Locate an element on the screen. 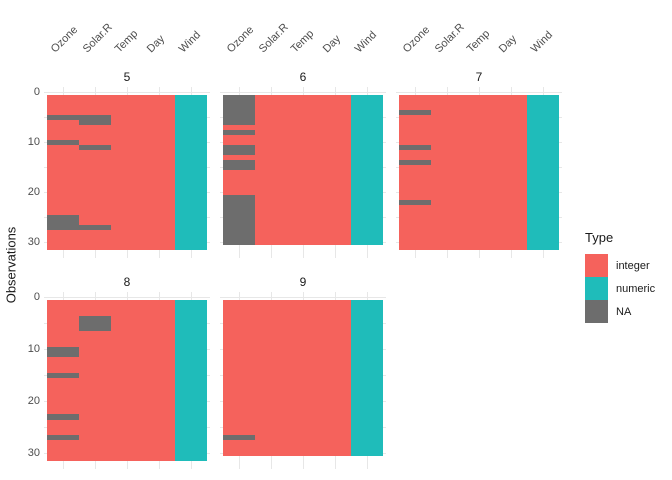 This screenshot has height=480, width=672. legend-entry-integer: integer is located at coordinates (620, 265).